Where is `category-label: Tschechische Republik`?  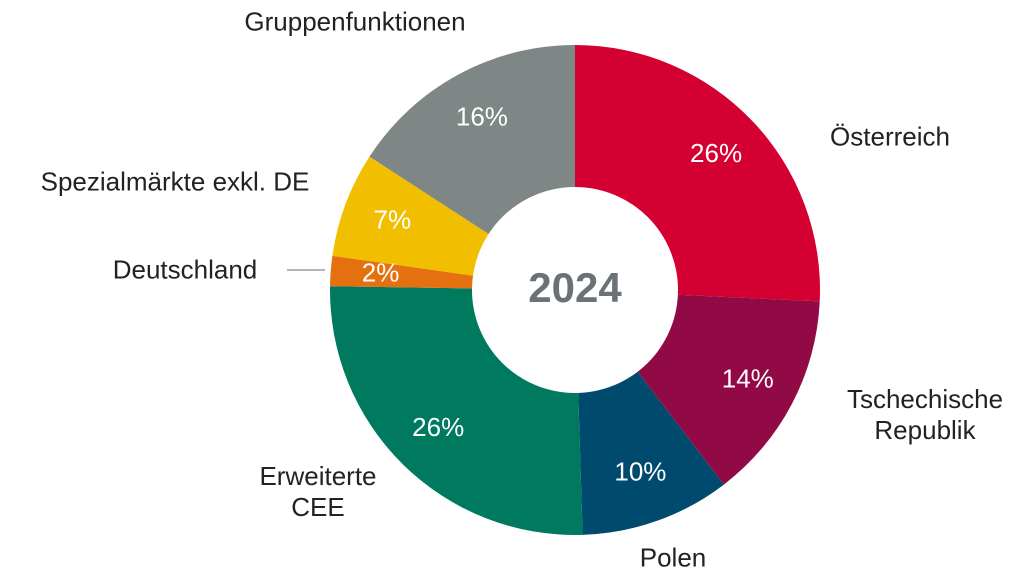 category-label: Tschechische Republik is located at coordinates (925, 414).